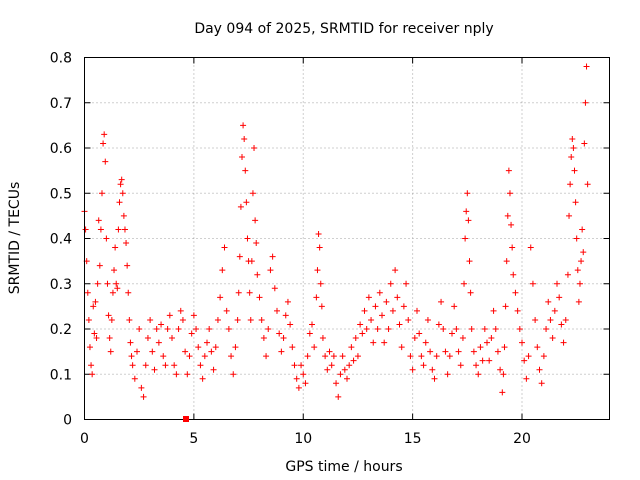  I want to click on y-tick-label: 0.2, so click(61, 330).